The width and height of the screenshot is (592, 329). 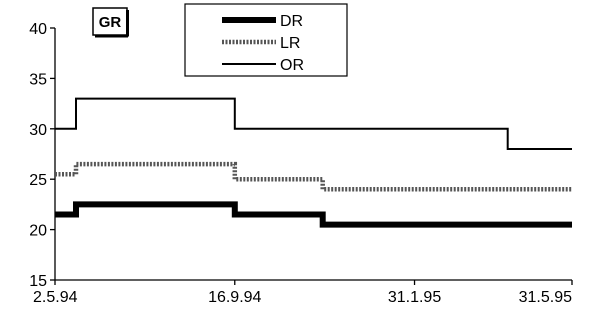 What do you see at coordinates (290, 43) in the screenshot?
I see `legend-label-lr: LR` at bounding box center [290, 43].